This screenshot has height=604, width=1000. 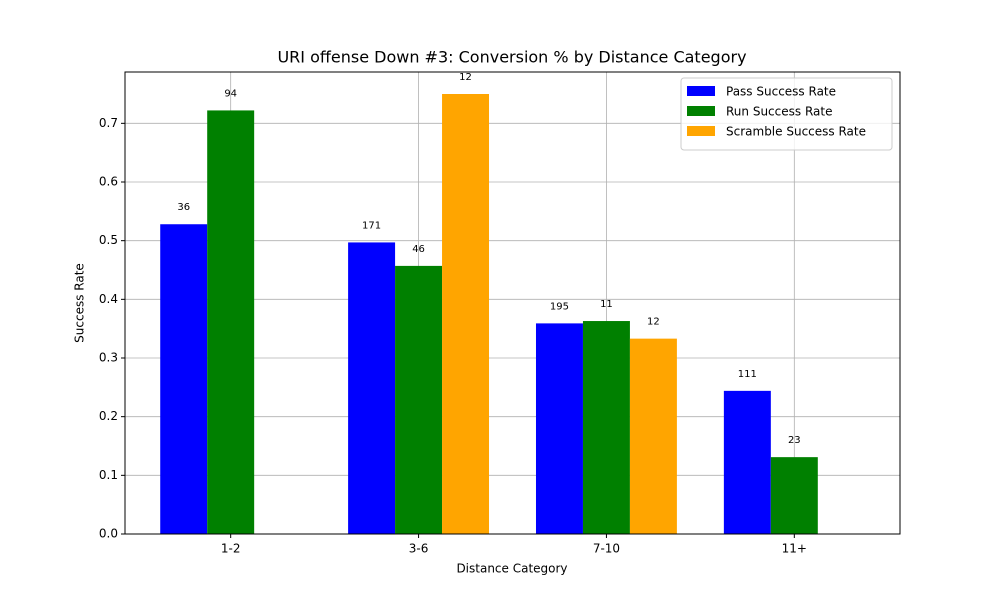 What do you see at coordinates (108, 358) in the screenshot?
I see `y-tick-label: 0.3` at bounding box center [108, 358].